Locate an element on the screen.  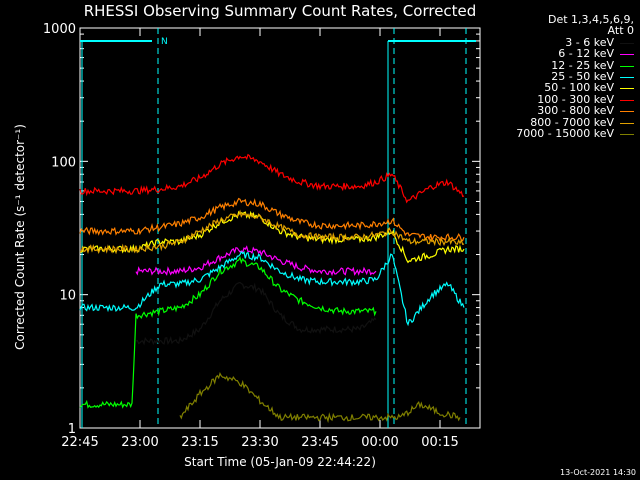
legend-entry: 7000 - 15000 keV is located at coordinates (575, 133).